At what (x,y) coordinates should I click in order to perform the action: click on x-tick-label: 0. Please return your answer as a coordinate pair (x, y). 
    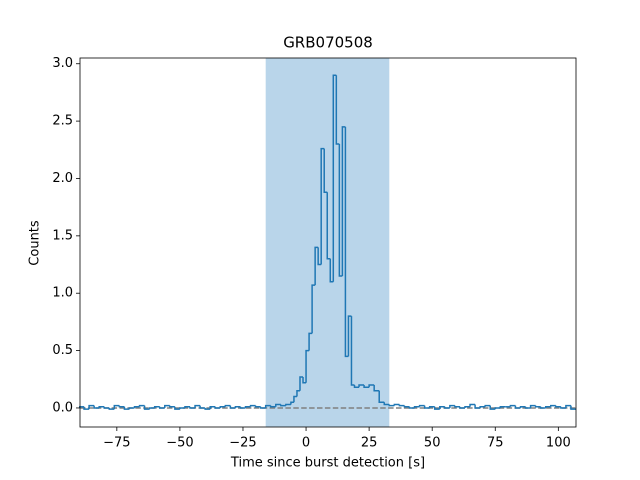
    Looking at the image, I should click on (306, 443).